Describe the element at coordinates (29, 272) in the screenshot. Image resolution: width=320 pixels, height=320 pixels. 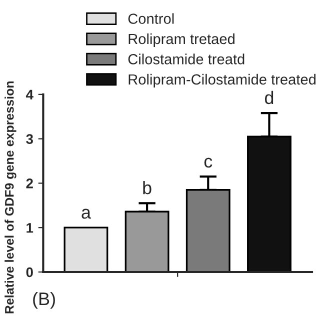
I see `y-tick-label: 0` at that location.